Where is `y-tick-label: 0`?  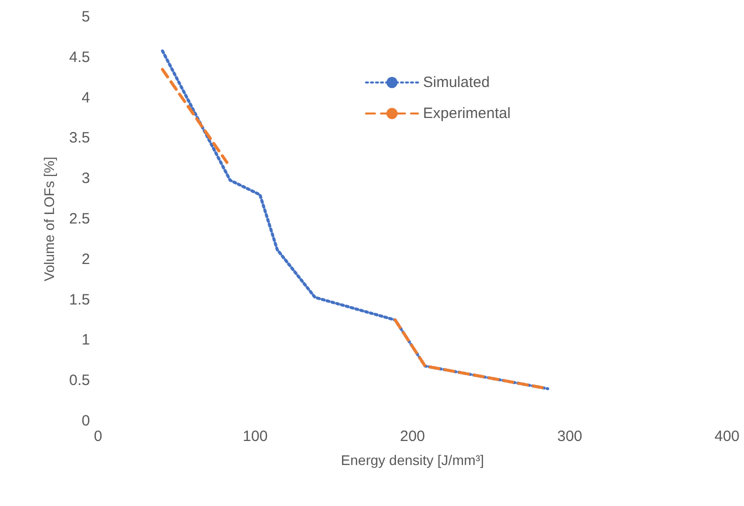
y-tick-label: 0 is located at coordinates (86, 421).